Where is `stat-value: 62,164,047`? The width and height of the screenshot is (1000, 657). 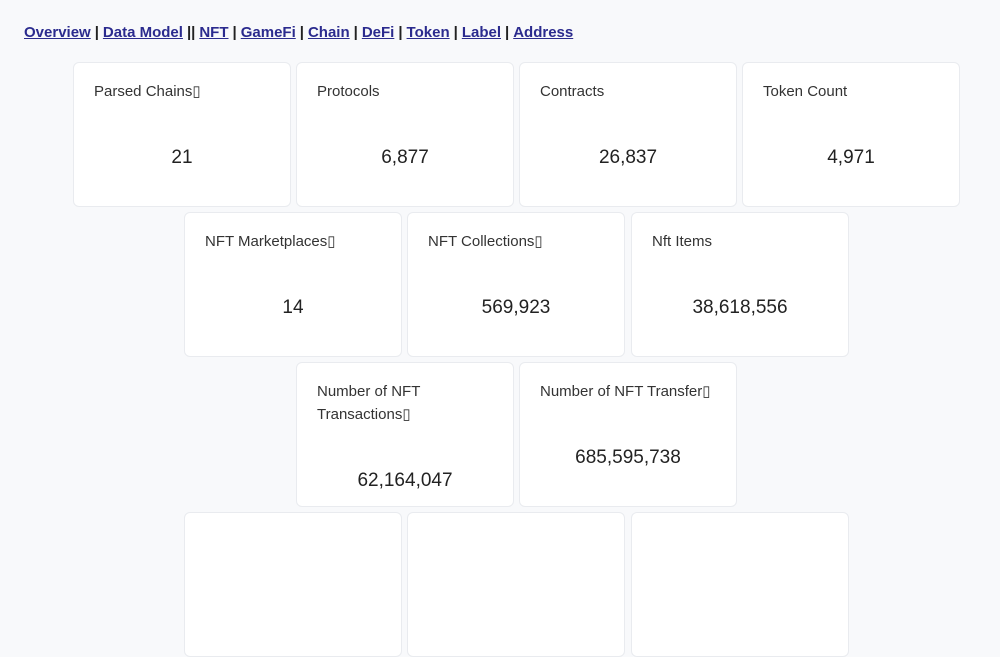 stat-value: 62,164,047 is located at coordinates (405, 480).